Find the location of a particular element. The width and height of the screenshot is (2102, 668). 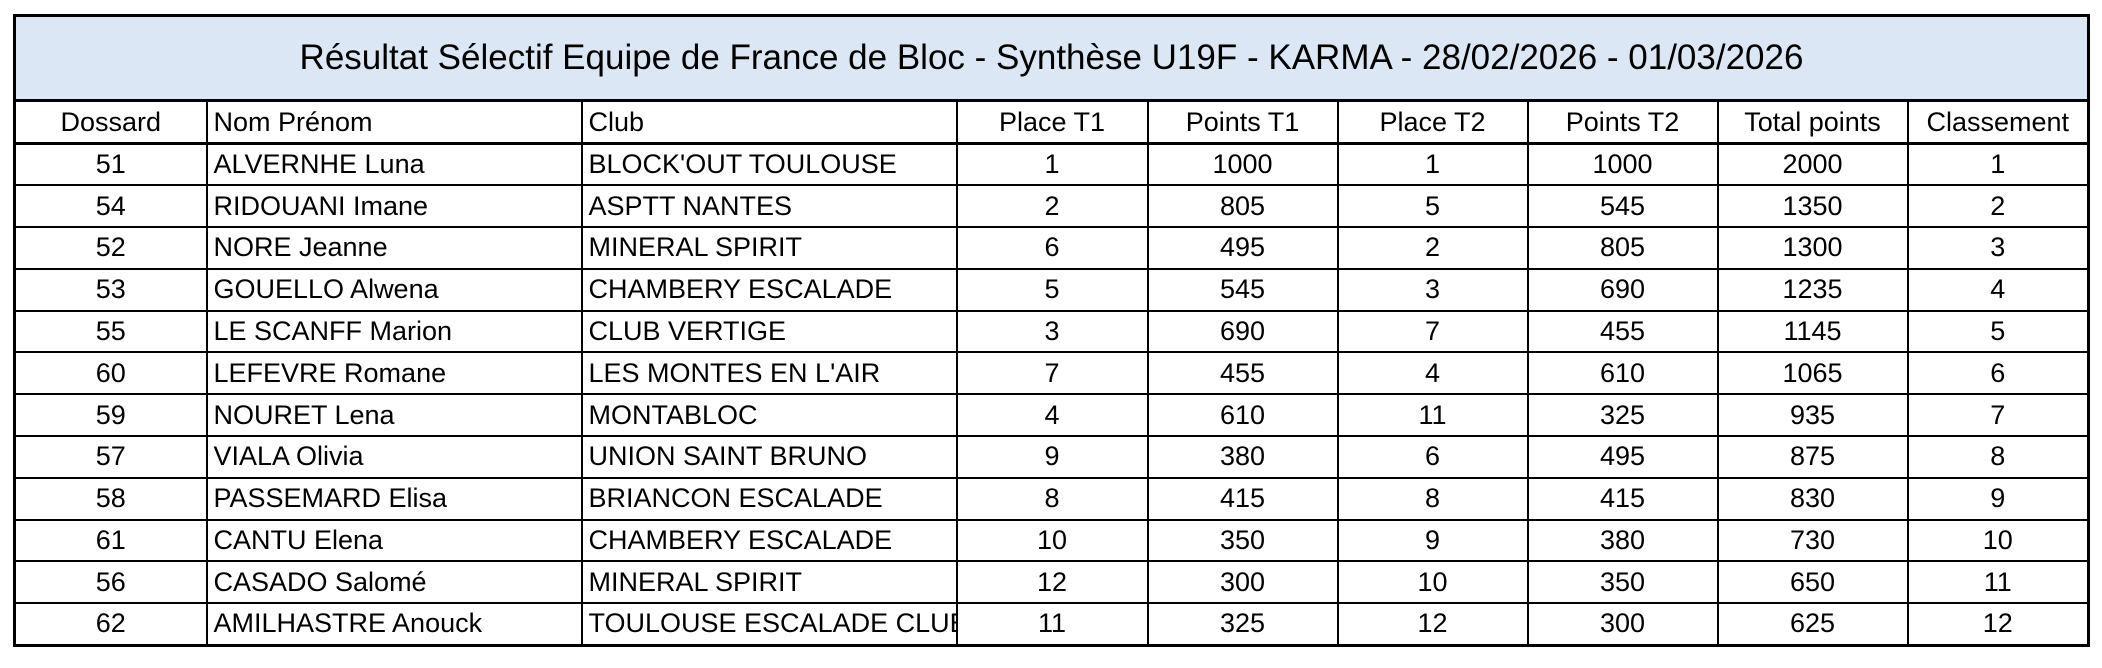

cell-nom-prenom: NOURET Lena is located at coordinates (394, 415).